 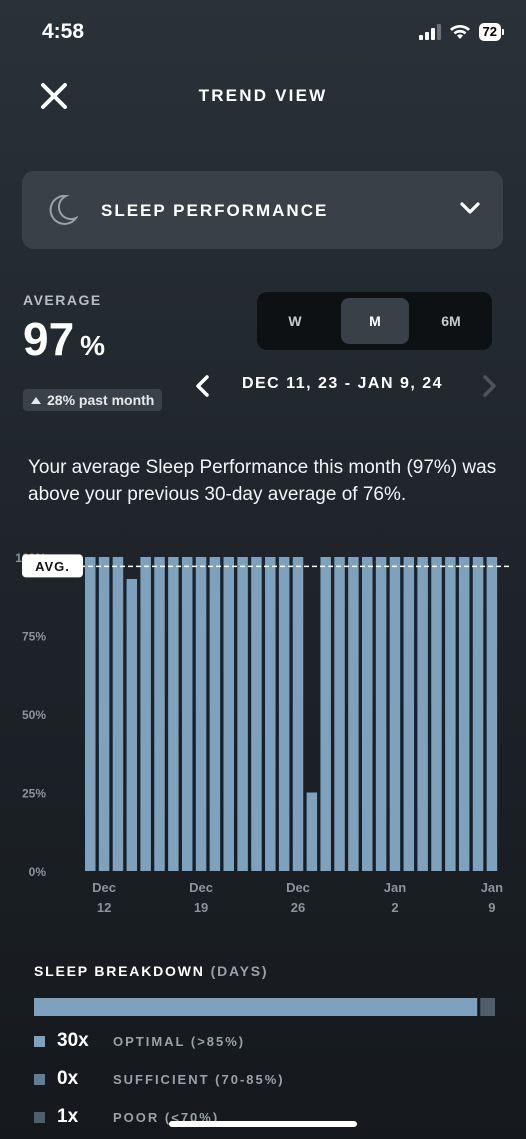 What do you see at coordinates (394, 907) in the screenshot?
I see `x-tick-label: 2` at bounding box center [394, 907].